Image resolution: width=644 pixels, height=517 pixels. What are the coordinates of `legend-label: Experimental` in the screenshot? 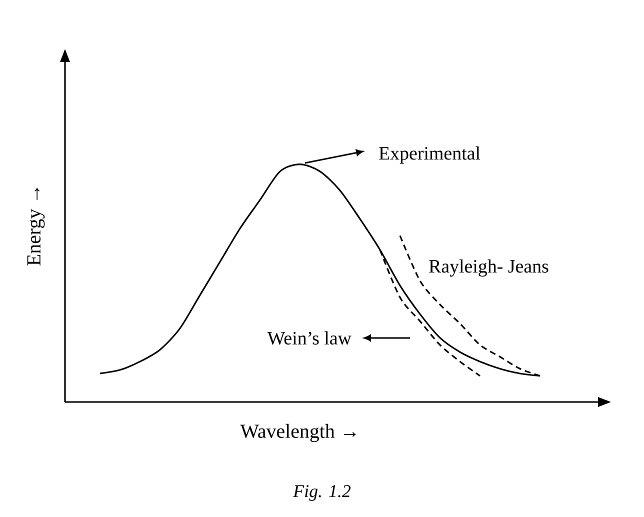 It's located at (429, 155).